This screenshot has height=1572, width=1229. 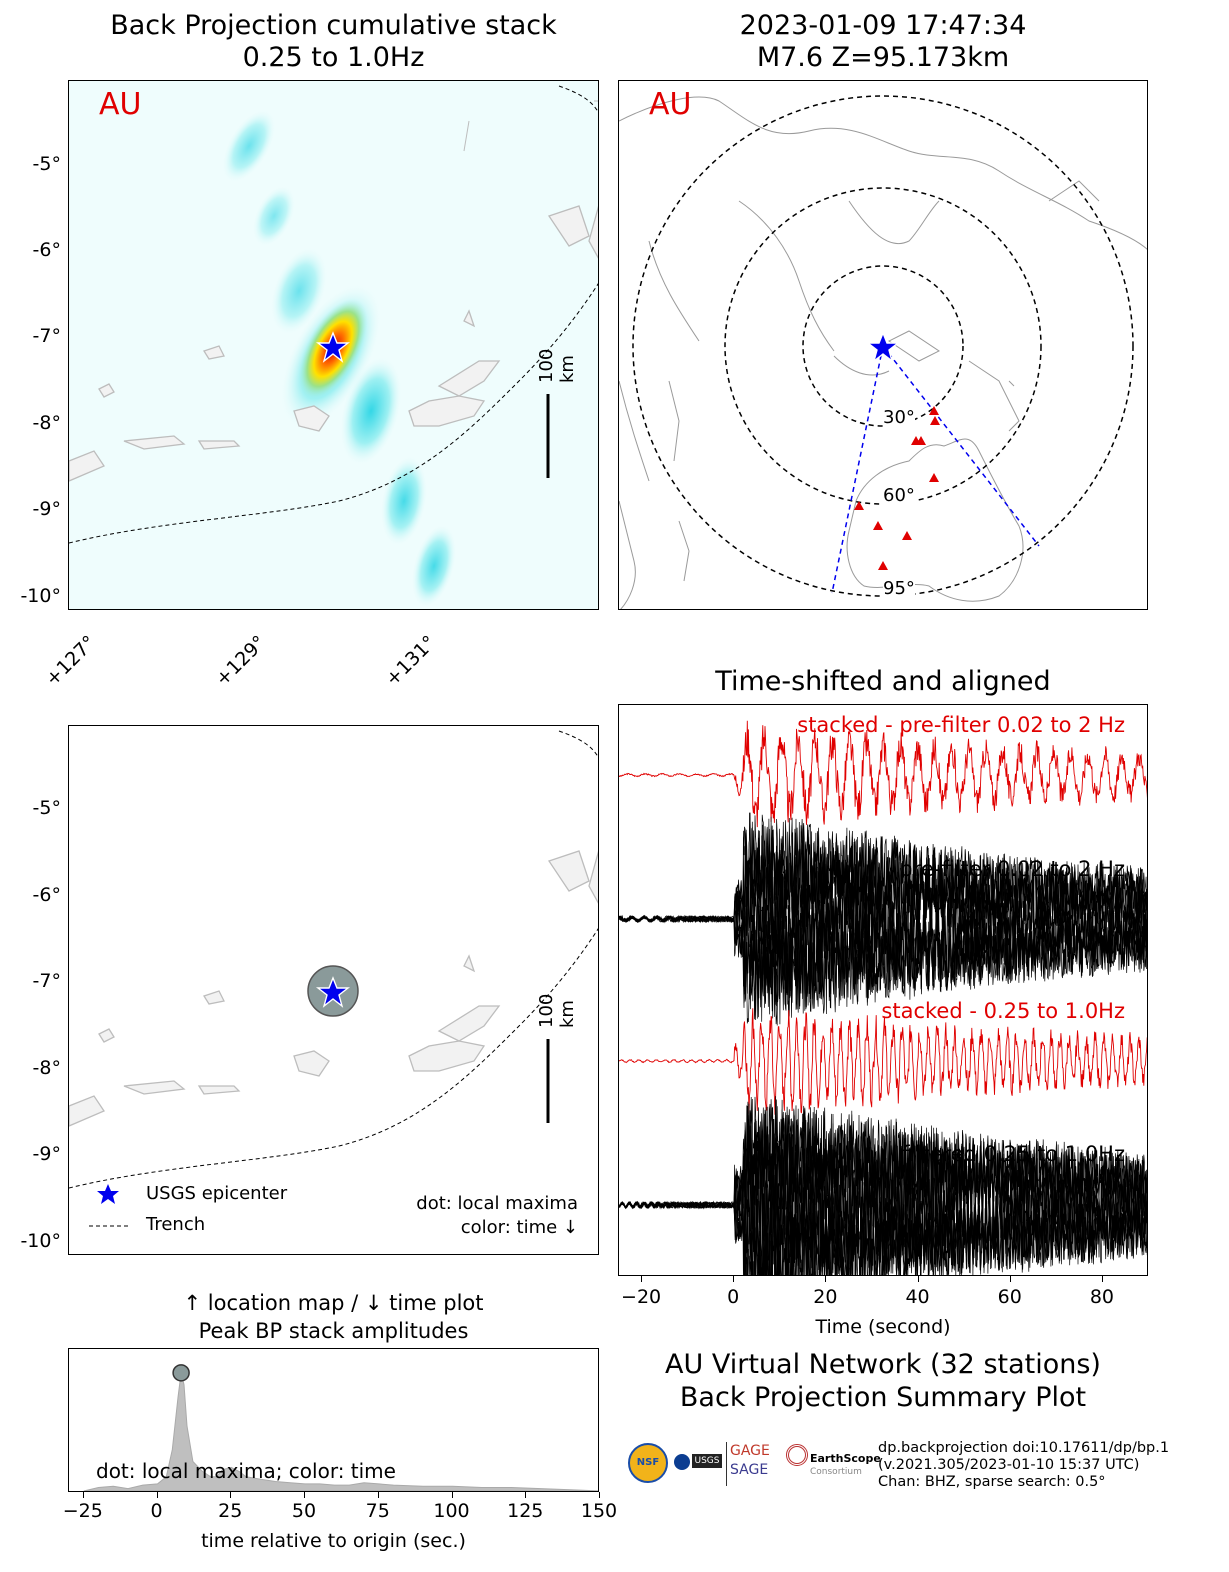 I want to click on global-map-panel: AU 30° 60° 95°, so click(x=883, y=345).